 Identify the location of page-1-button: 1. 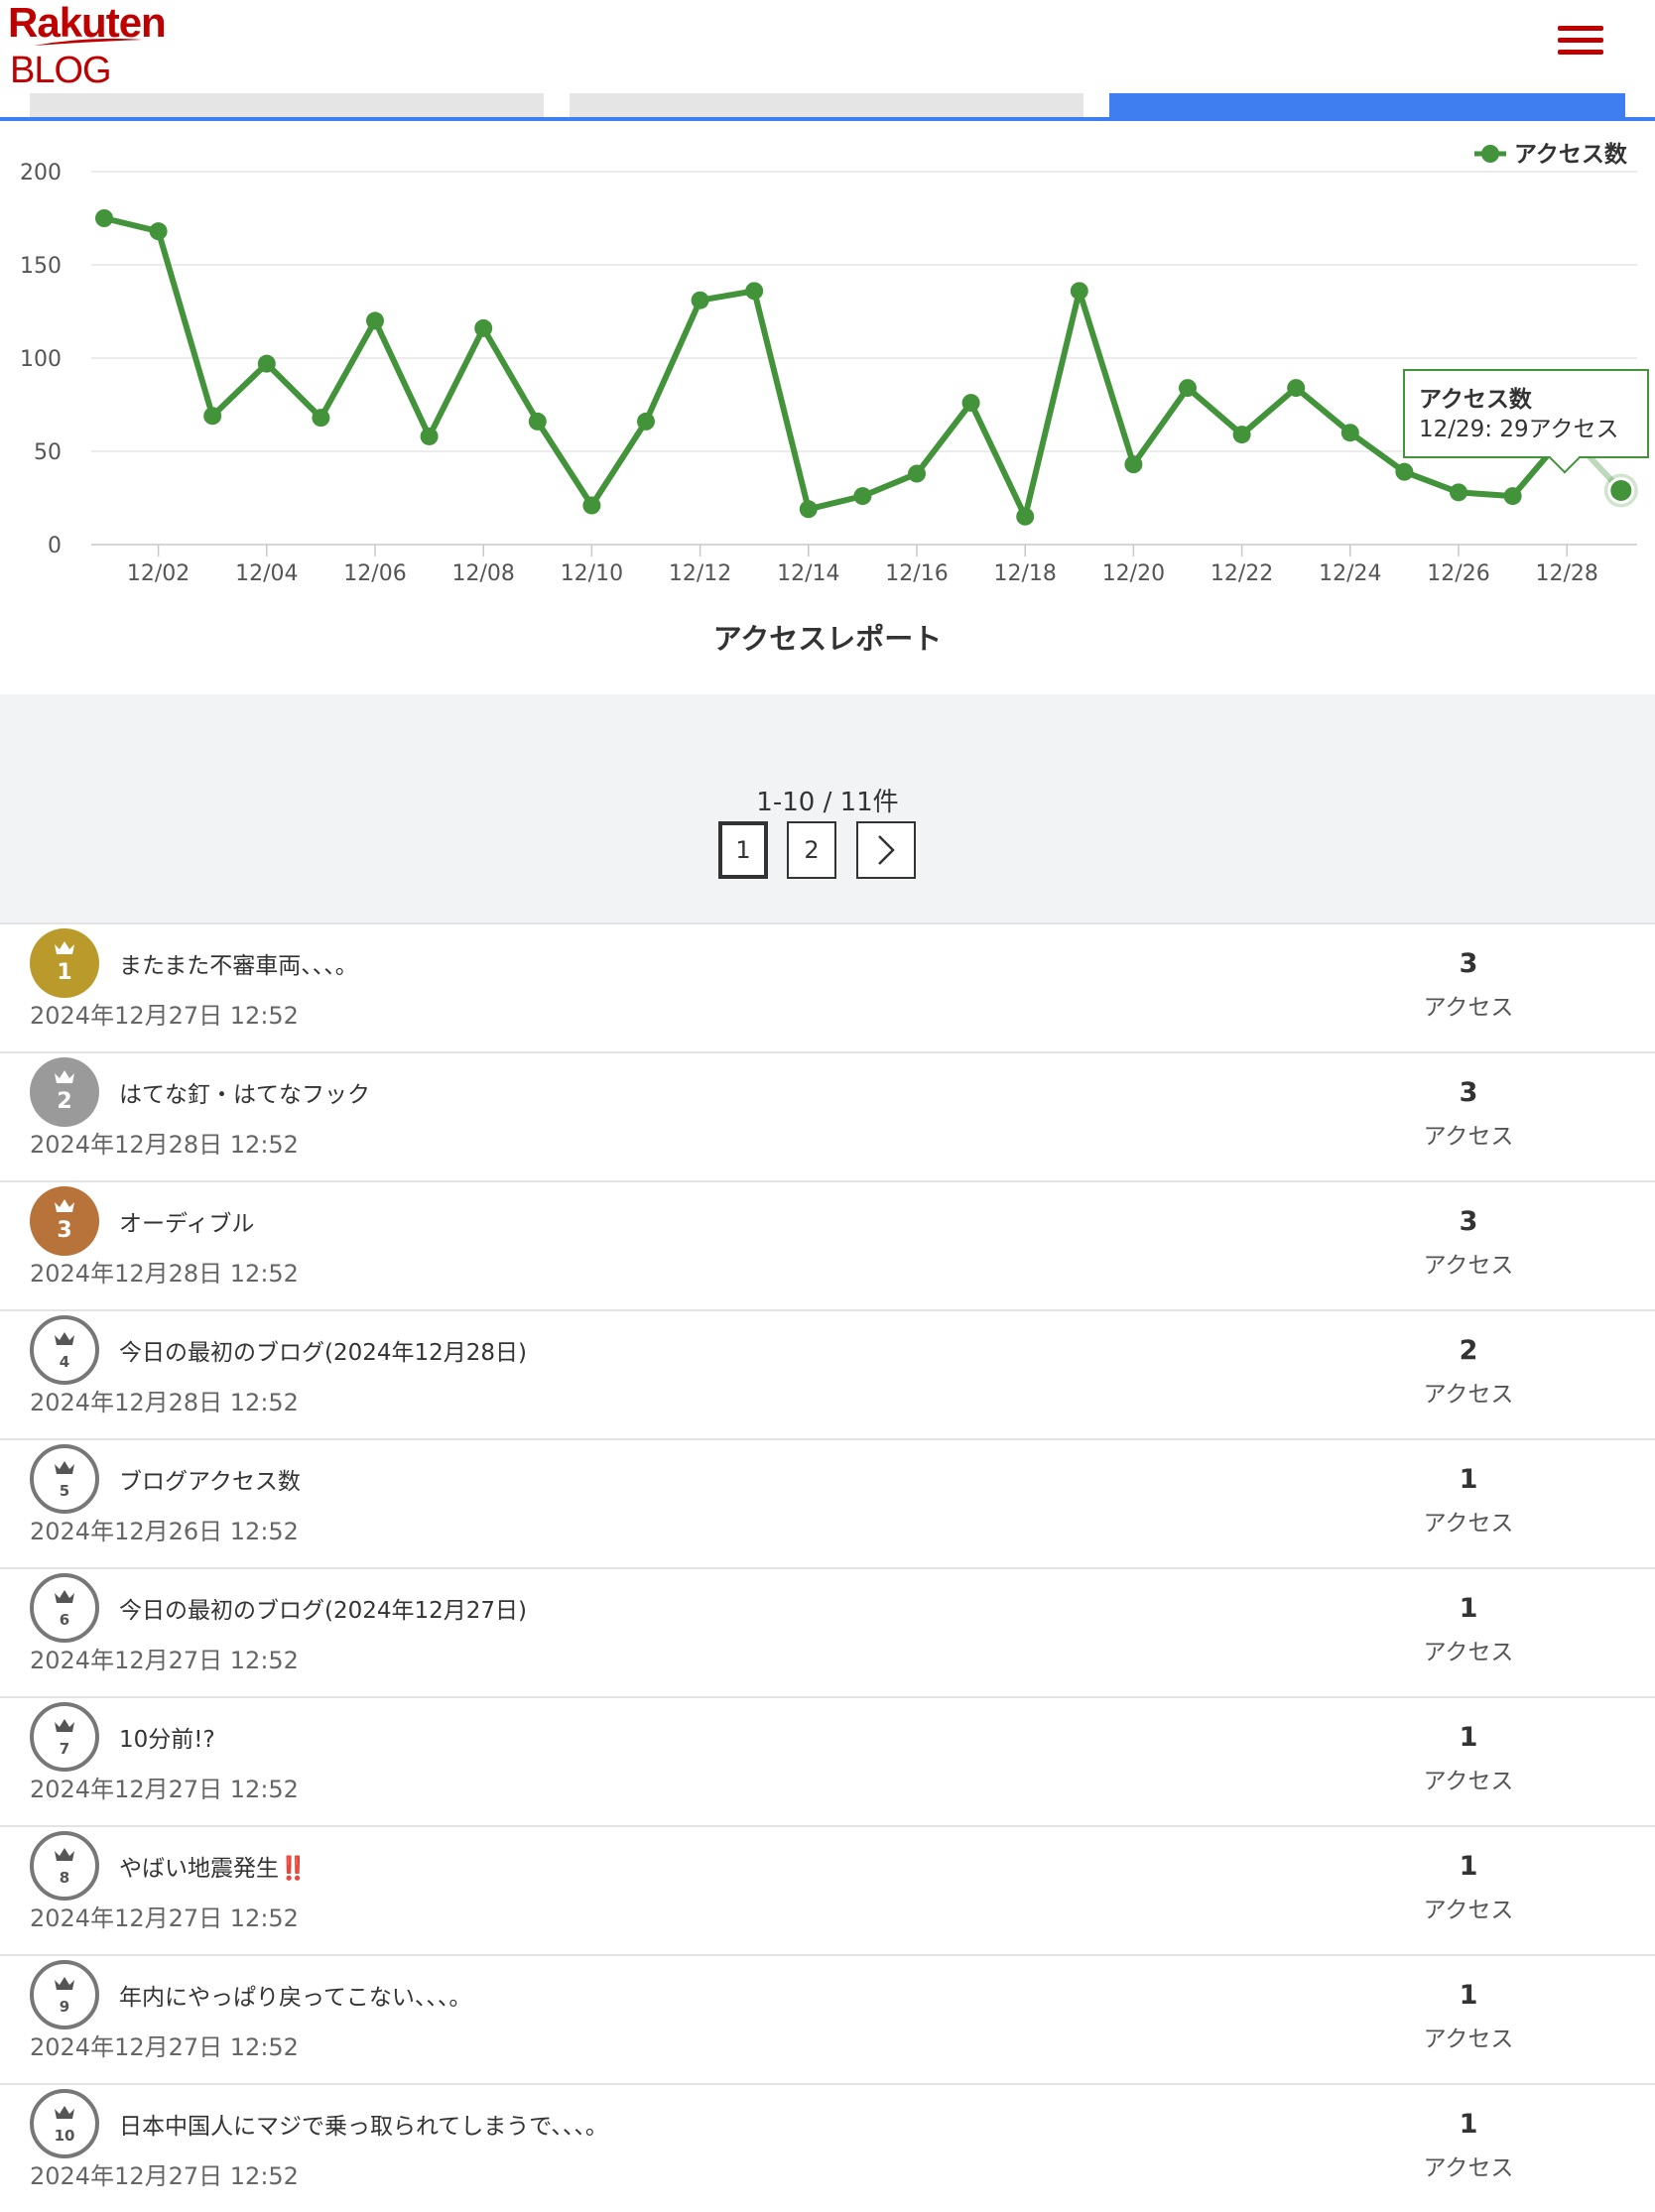
(743, 850).